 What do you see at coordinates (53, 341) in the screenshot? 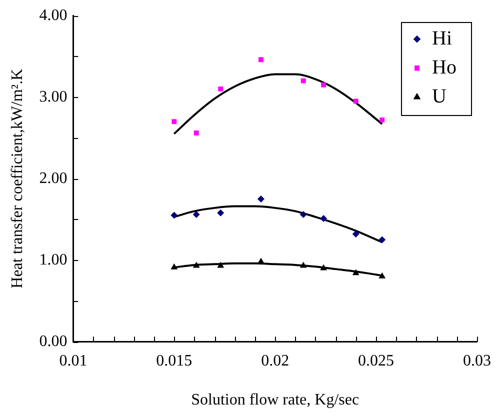
I see `y-tick-label: 0.00` at bounding box center [53, 341].